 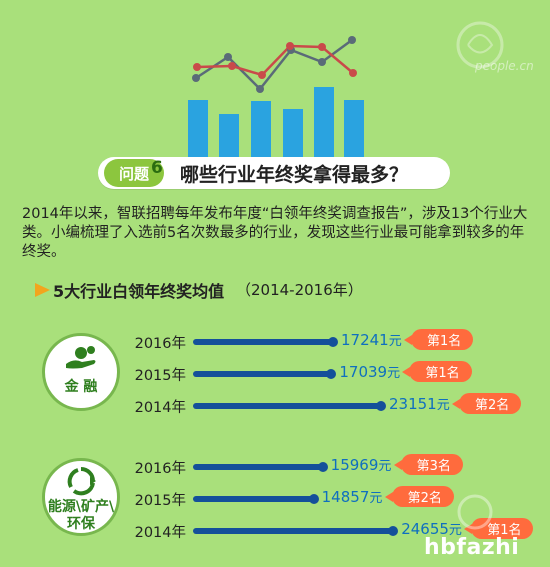 I want to click on salary-value: 17039, so click(x=363, y=372).